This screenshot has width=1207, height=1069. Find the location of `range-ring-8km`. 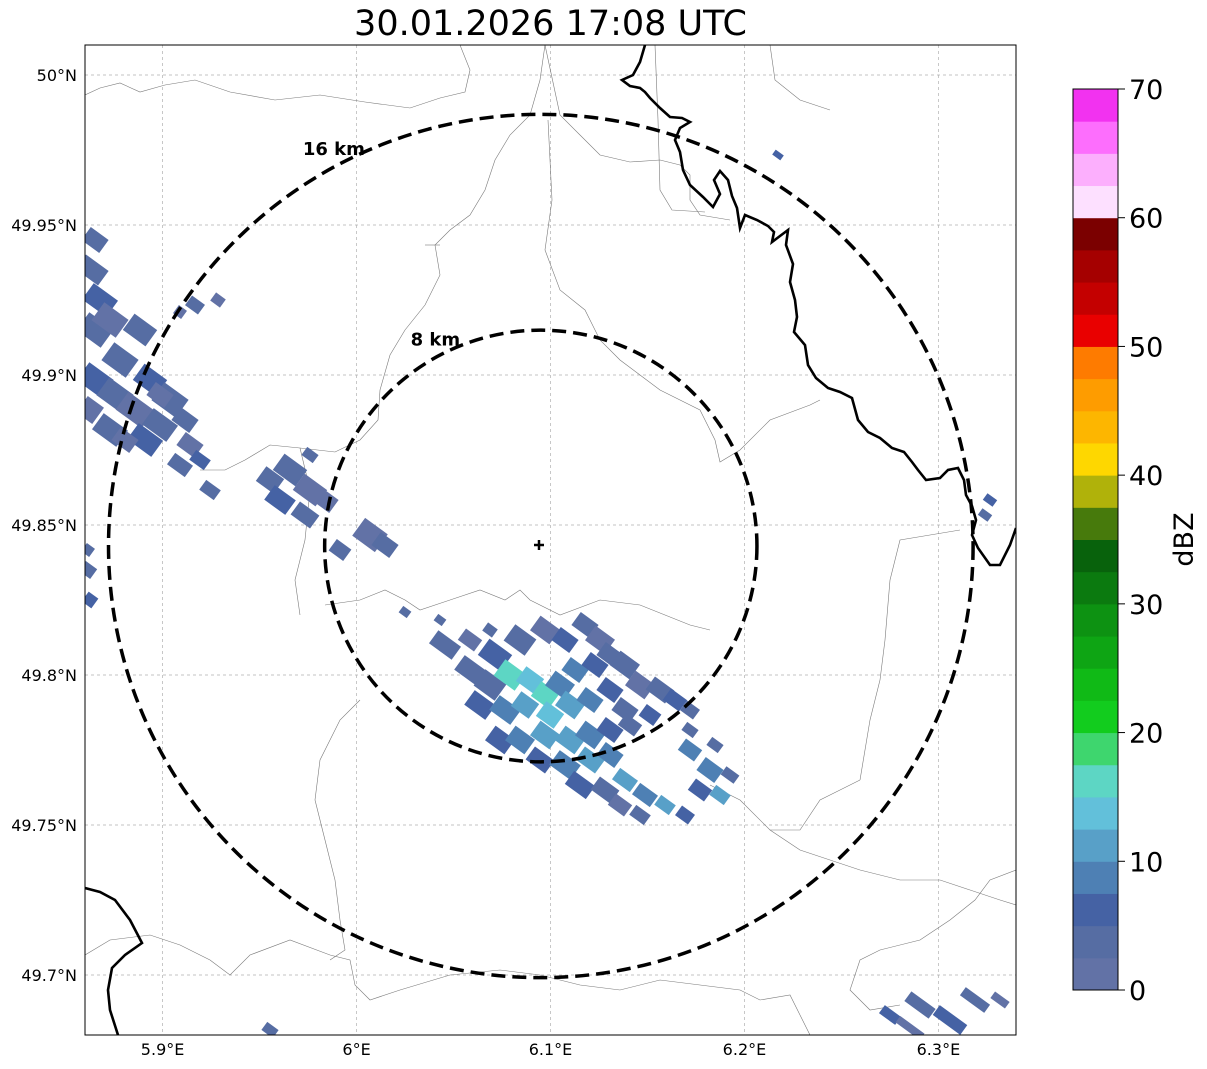

range-ring-8km is located at coordinates (540, 546).